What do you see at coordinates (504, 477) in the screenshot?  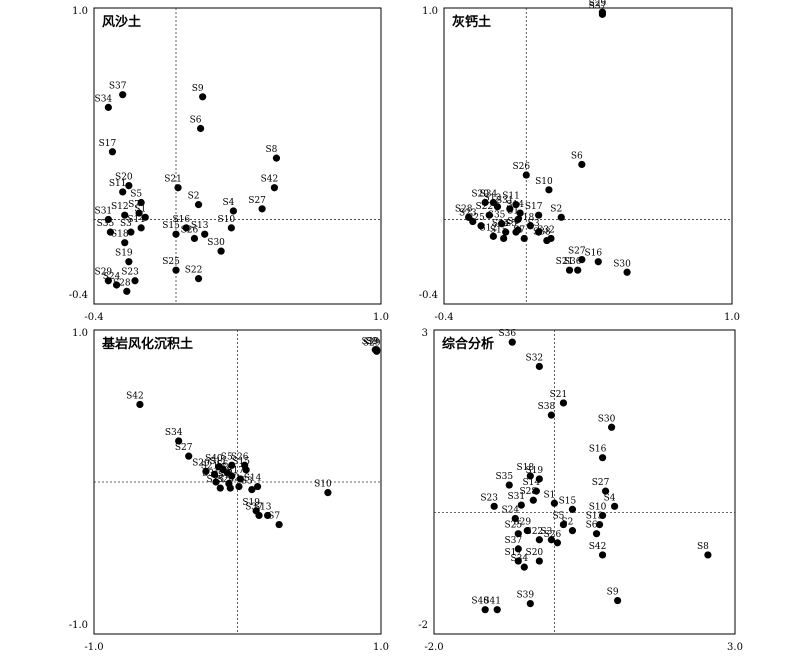 I see `point-label-s35: S35` at bounding box center [504, 477].